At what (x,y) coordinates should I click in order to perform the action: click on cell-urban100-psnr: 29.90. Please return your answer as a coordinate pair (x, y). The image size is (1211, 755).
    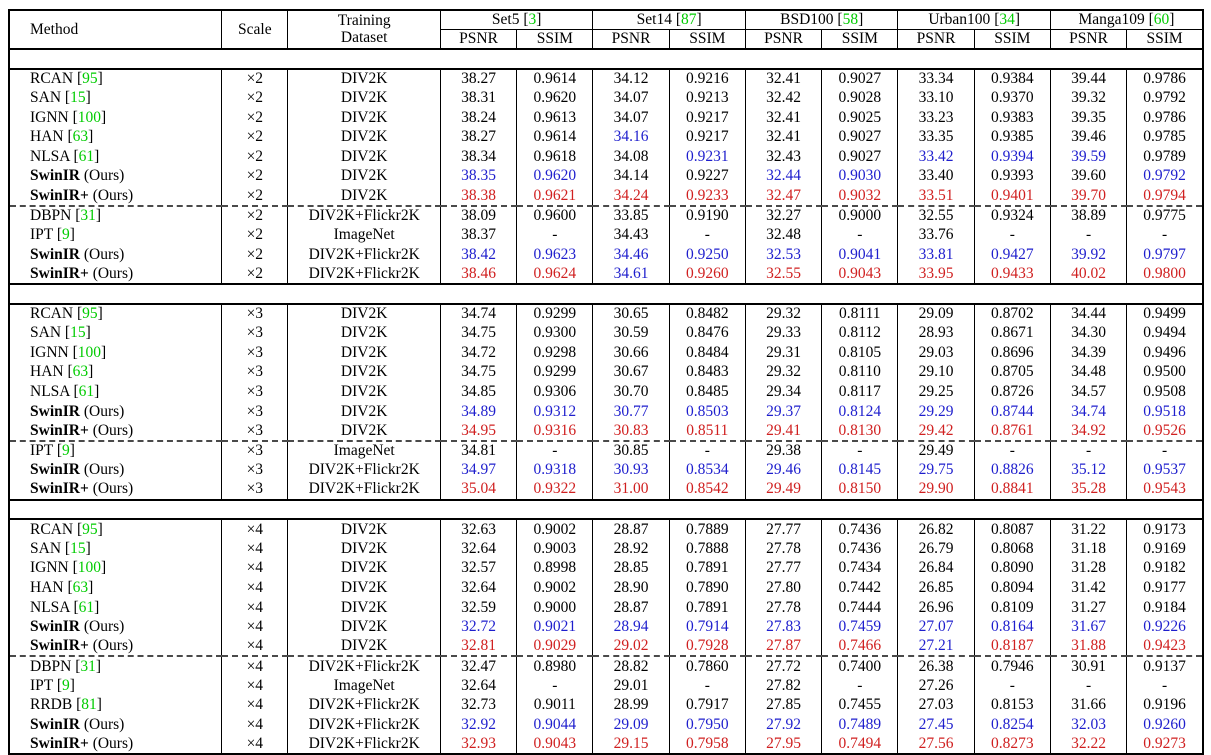
    Looking at the image, I should click on (936, 490).